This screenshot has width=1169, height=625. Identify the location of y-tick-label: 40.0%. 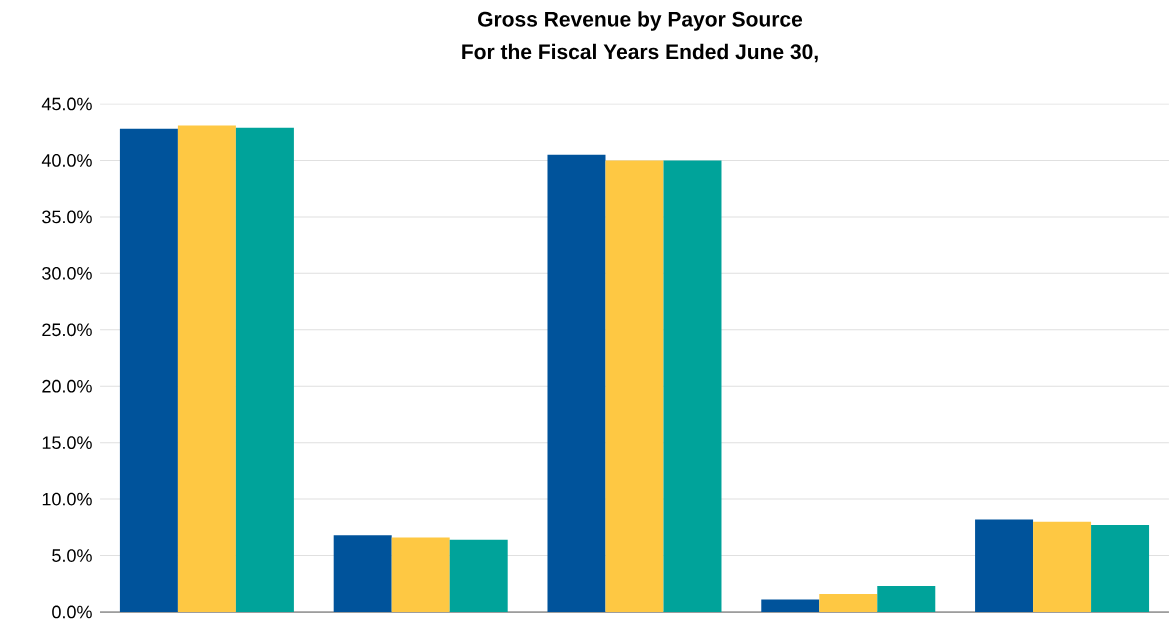
(66, 160).